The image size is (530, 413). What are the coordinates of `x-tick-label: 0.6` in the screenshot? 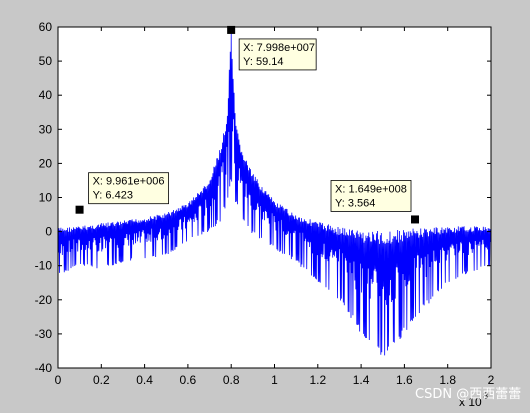 It's located at (188, 380).